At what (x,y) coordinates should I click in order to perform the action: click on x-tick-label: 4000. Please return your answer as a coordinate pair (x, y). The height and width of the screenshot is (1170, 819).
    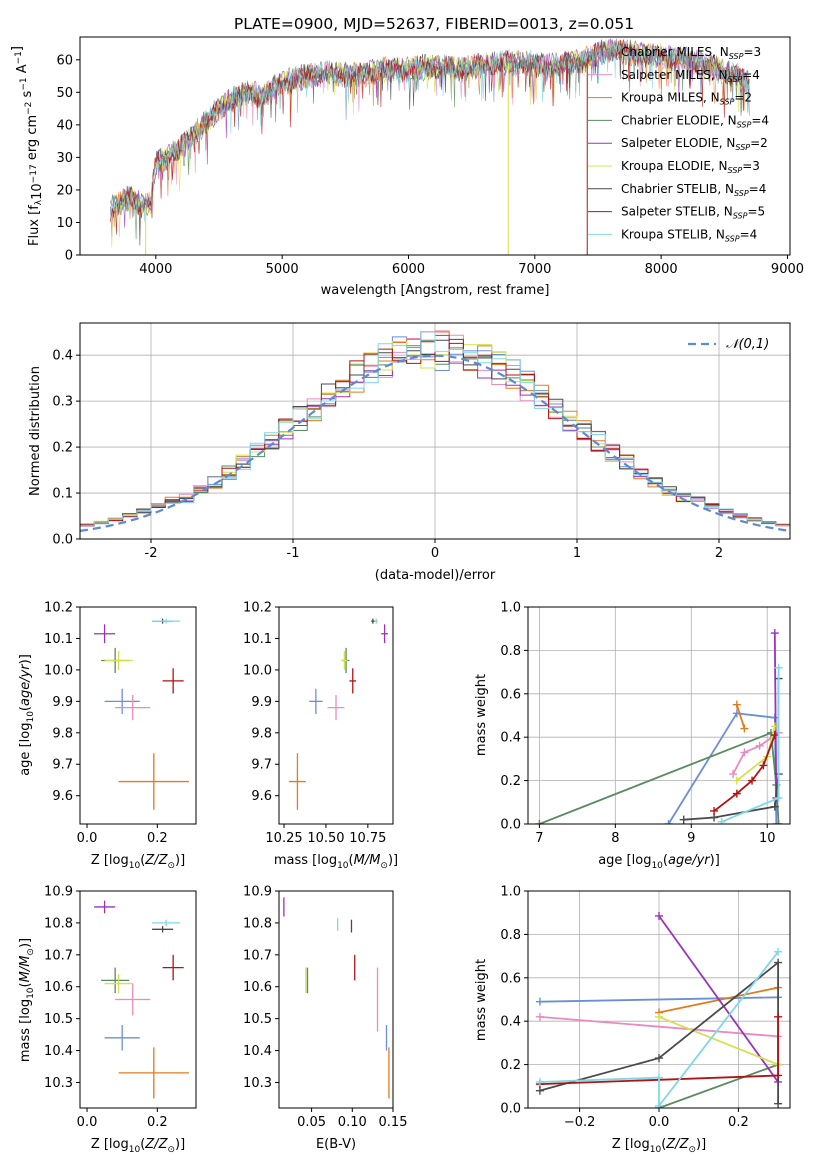
    Looking at the image, I should click on (155, 269).